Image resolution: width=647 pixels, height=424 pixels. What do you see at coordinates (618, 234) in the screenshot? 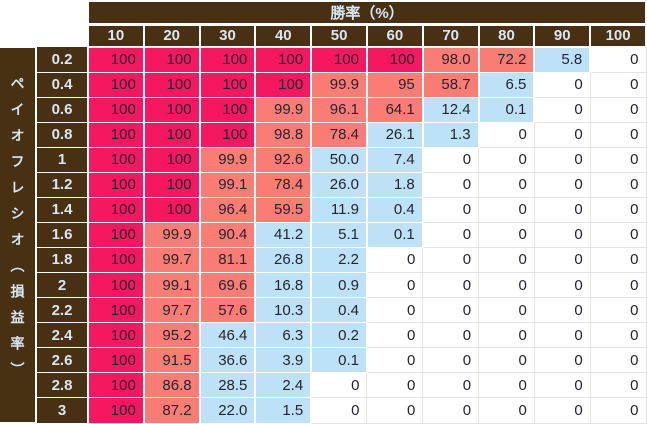
I see `cell-1.6-100: 0` at bounding box center [618, 234].